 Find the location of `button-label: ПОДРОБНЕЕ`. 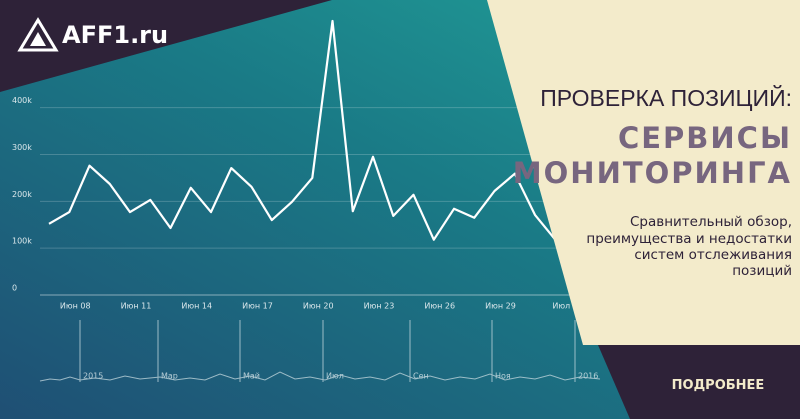

button-label: ПОДРОБНЕЕ is located at coordinates (718, 385).